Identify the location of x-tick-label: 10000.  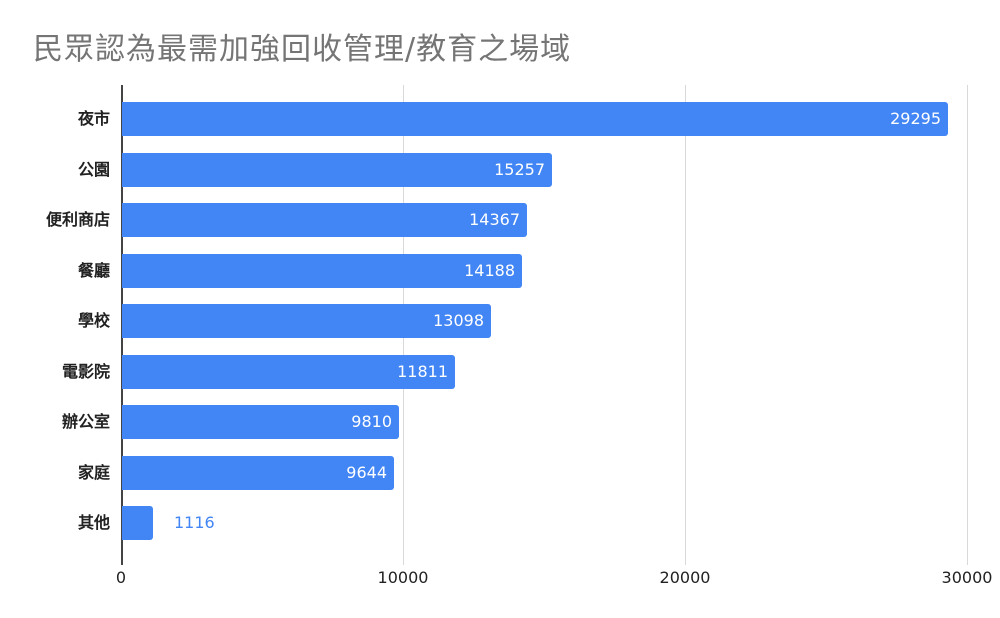
(403, 577).